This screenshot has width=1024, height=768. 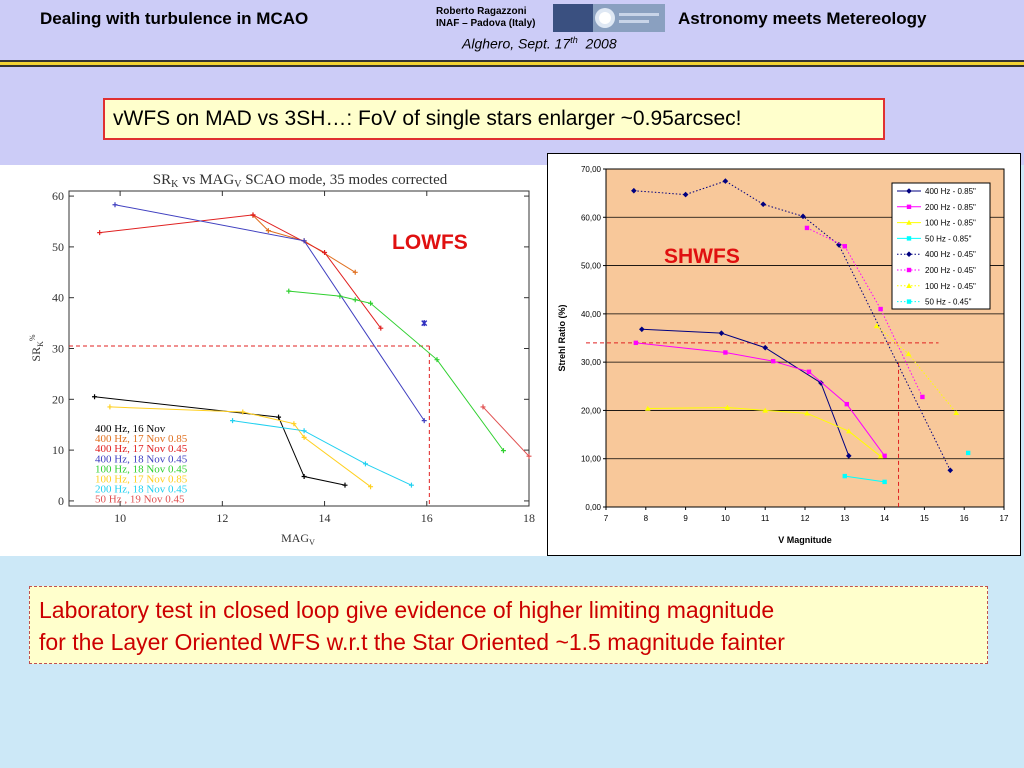 What do you see at coordinates (591, 169) in the screenshot?
I see `shwfs-y-tick-label: 70,00` at bounding box center [591, 169].